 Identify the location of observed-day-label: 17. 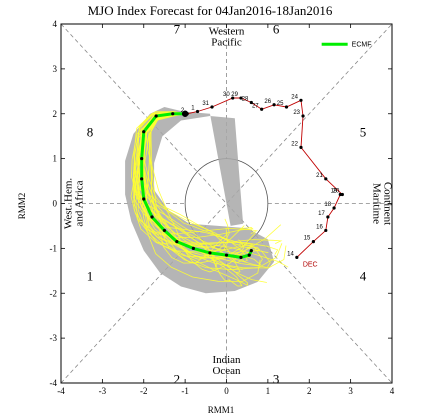
(321, 214).